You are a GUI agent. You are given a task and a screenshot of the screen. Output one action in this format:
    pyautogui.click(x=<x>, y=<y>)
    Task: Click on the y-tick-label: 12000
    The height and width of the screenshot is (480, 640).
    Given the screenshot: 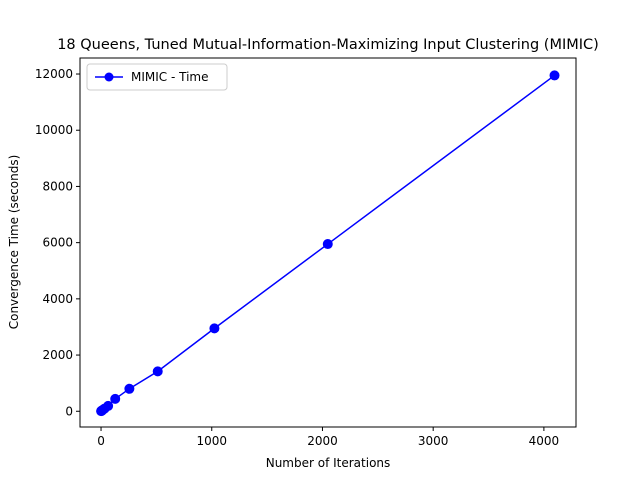 What is the action you would take?
    pyautogui.click(x=54, y=74)
    